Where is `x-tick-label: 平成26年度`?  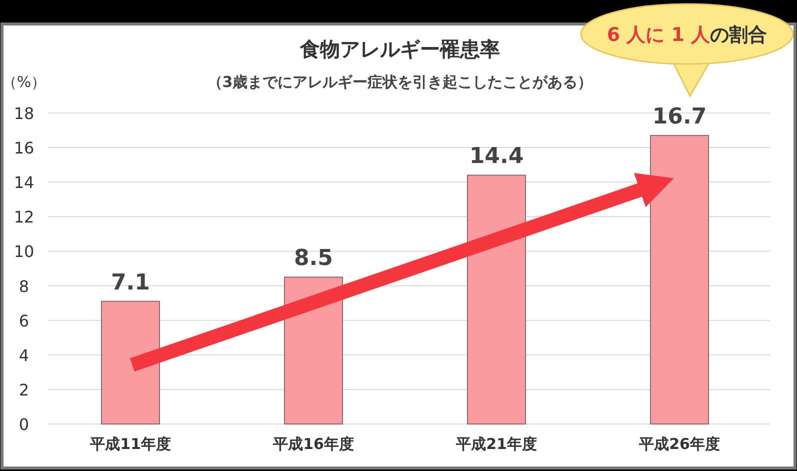 x-tick-label: 平成26年度 is located at coordinates (679, 444).